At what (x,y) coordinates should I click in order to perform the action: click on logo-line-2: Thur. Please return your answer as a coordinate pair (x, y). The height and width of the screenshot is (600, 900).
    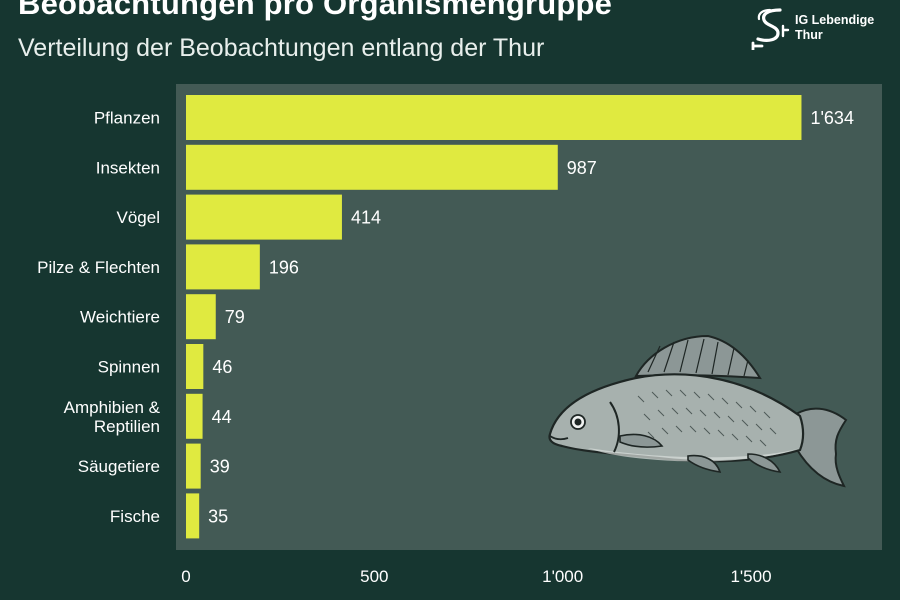
    Looking at the image, I should click on (809, 35).